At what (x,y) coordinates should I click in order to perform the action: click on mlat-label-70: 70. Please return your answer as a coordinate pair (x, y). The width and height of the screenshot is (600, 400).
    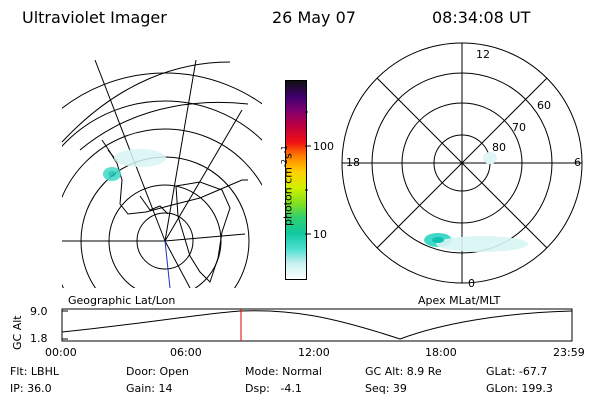
    Looking at the image, I should click on (519, 127).